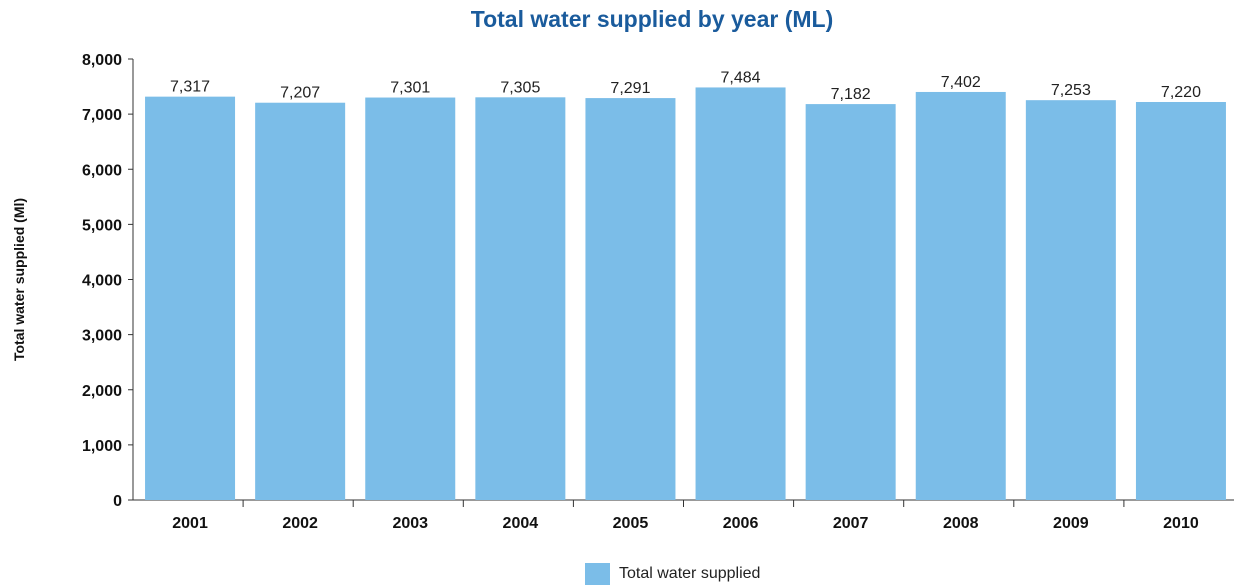 The width and height of the screenshot is (1234, 588). What do you see at coordinates (1071, 523) in the screenshot?
I see `x-tick-label: 2009` at bounding box center [1071, 523].